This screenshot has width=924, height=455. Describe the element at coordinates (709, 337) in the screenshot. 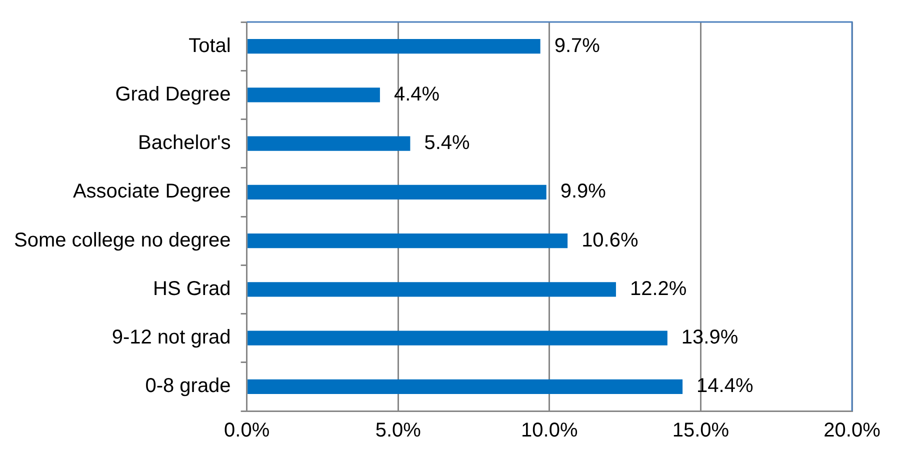

I see `data-label: 13.9%` at that location.